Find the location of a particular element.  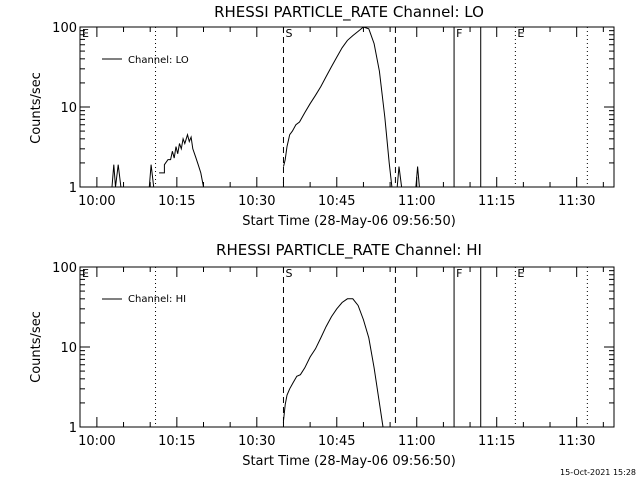

chart-title: RHESSI PARTICLE_RATE Channel: HI is located at coordinates (349, 250).